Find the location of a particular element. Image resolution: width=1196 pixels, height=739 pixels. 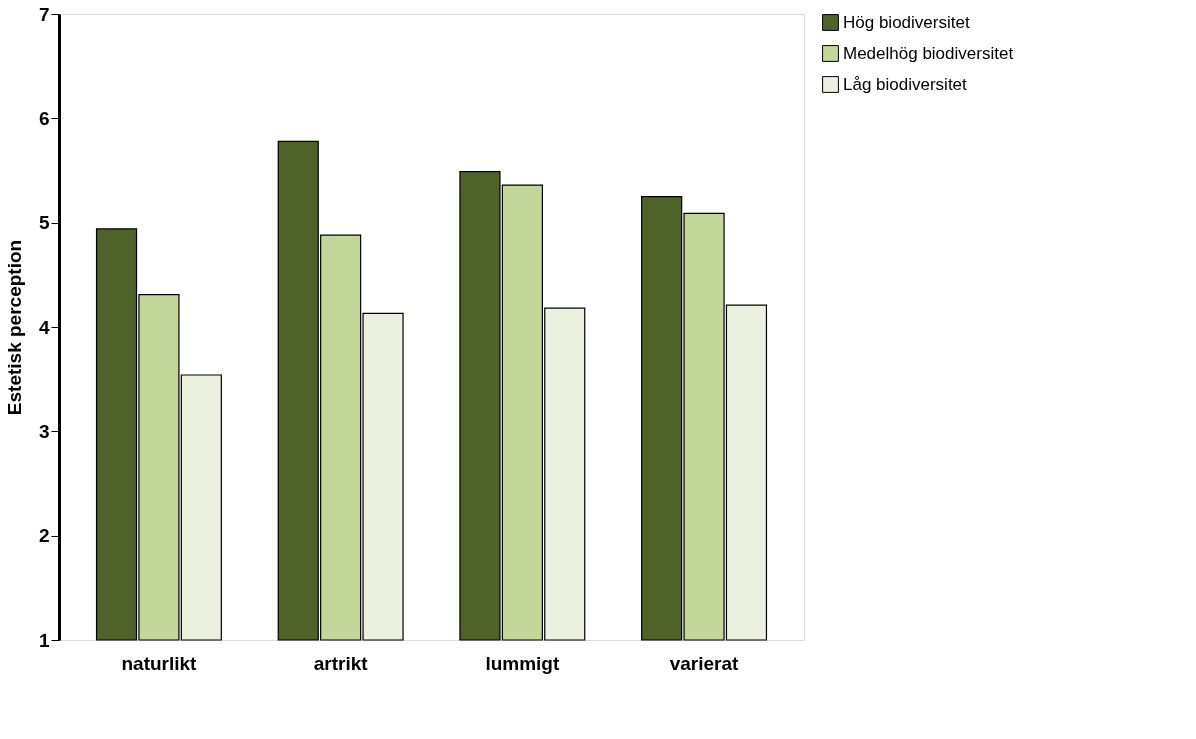

x-tick-label: naturlikt is located at coordinates (159, 663).